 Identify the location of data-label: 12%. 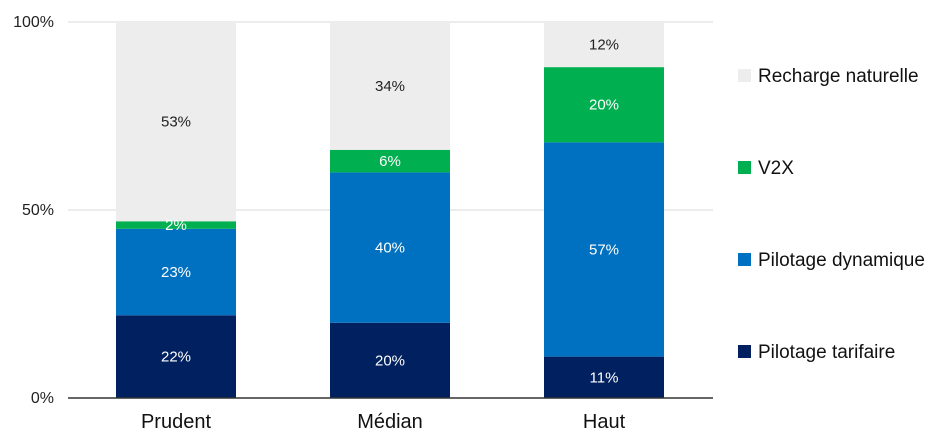
(604, 45).